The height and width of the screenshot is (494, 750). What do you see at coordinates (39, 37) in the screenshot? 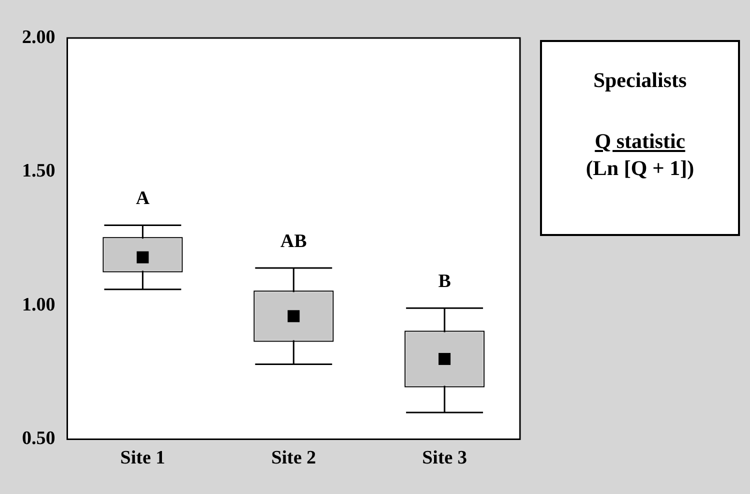
I see `y-tick-label: 2.00` at bounding box center [39, 37].